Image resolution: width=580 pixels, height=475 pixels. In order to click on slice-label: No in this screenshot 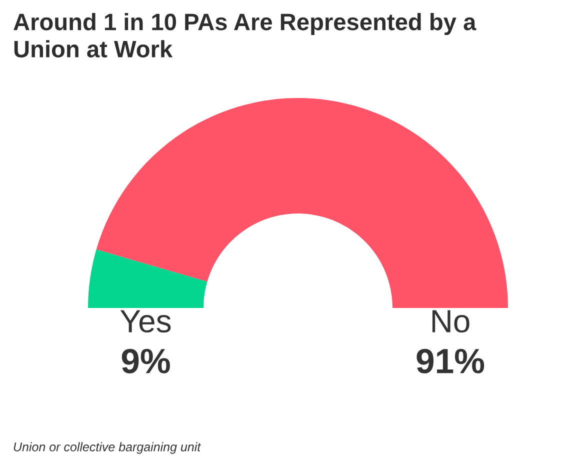, I will do `click(451, 321)`.